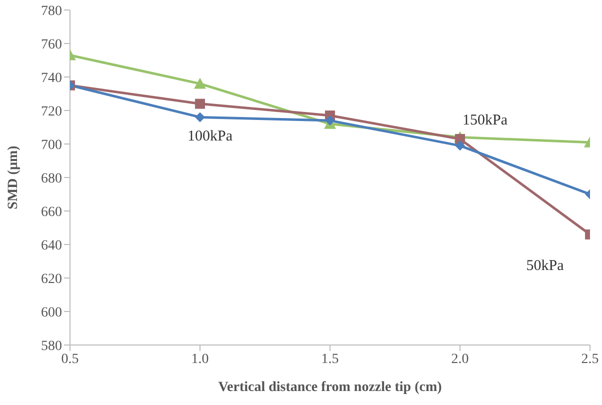  I want to click on series-label: 50kPa, so click(545, 266).